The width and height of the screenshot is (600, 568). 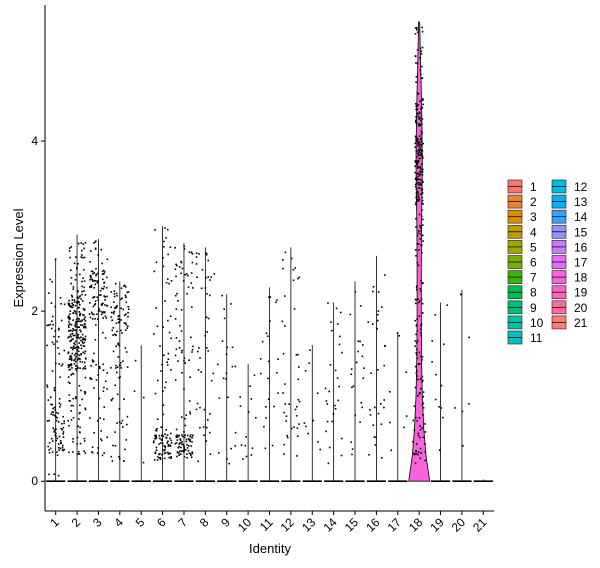 I want to click on legend-item-16: 16, so click(x=569, y=247).